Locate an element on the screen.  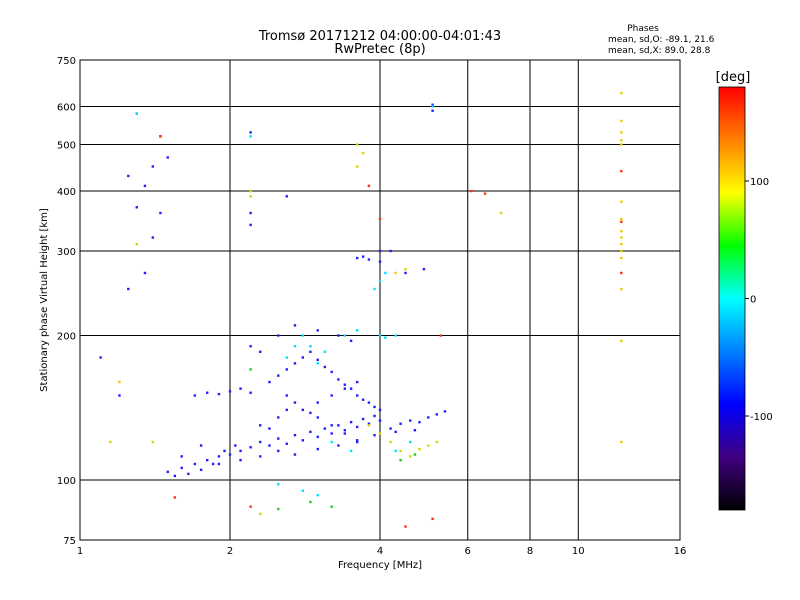
y-tick-label: 200 is located at coordinates (66, 337).